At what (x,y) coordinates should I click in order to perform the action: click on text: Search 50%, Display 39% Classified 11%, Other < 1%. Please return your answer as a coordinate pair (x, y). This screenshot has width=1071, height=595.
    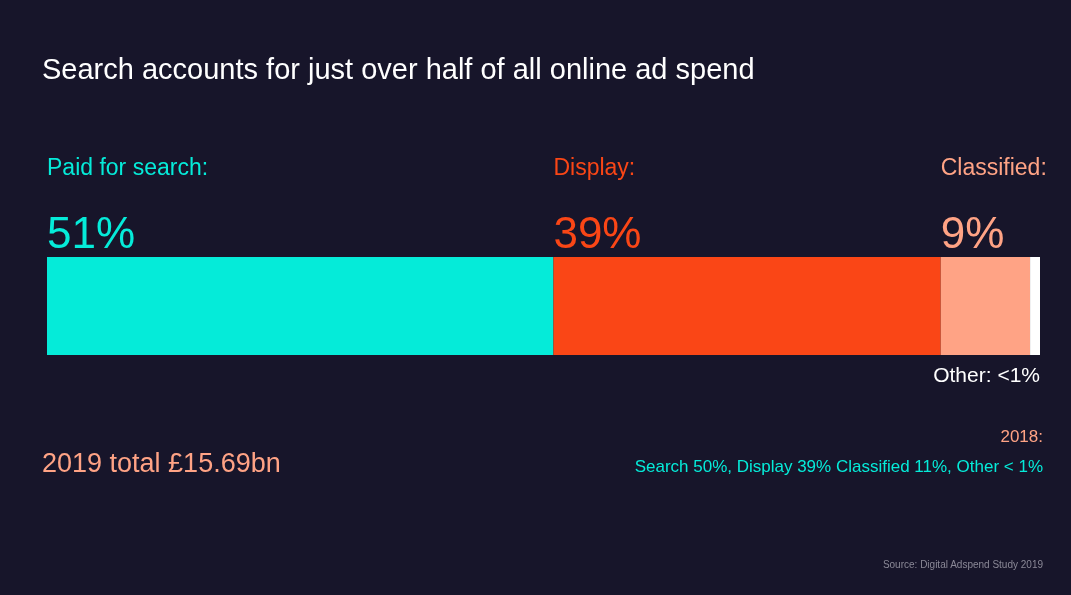
    Looking at the image, I should click on (838, 466).